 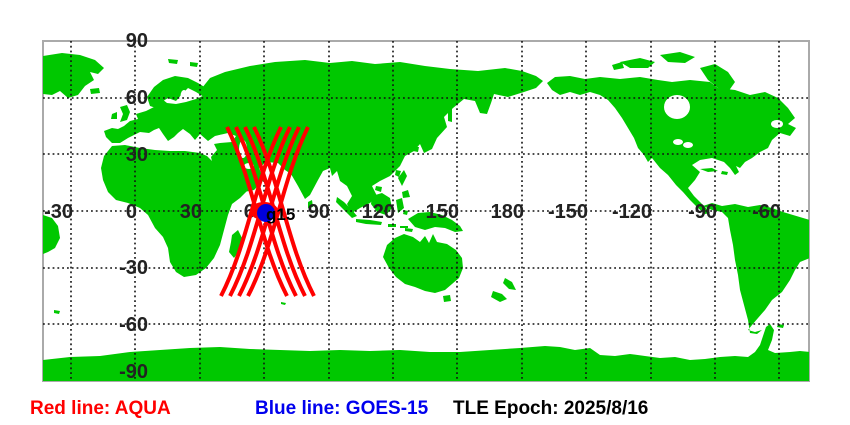 I want to click on lat-label: 30, so click(x=137, y=155).